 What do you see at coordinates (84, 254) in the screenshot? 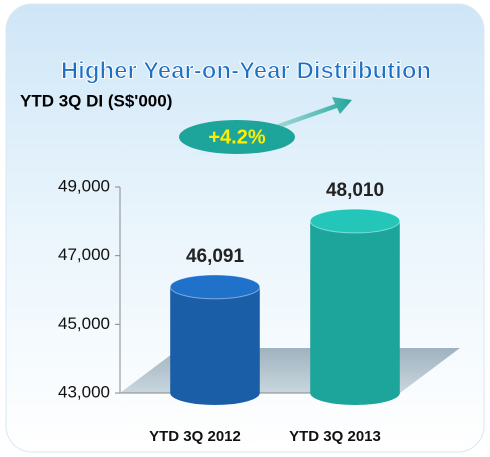
I see `y-tick-label: 47,000` at bounding box center [84, 254].